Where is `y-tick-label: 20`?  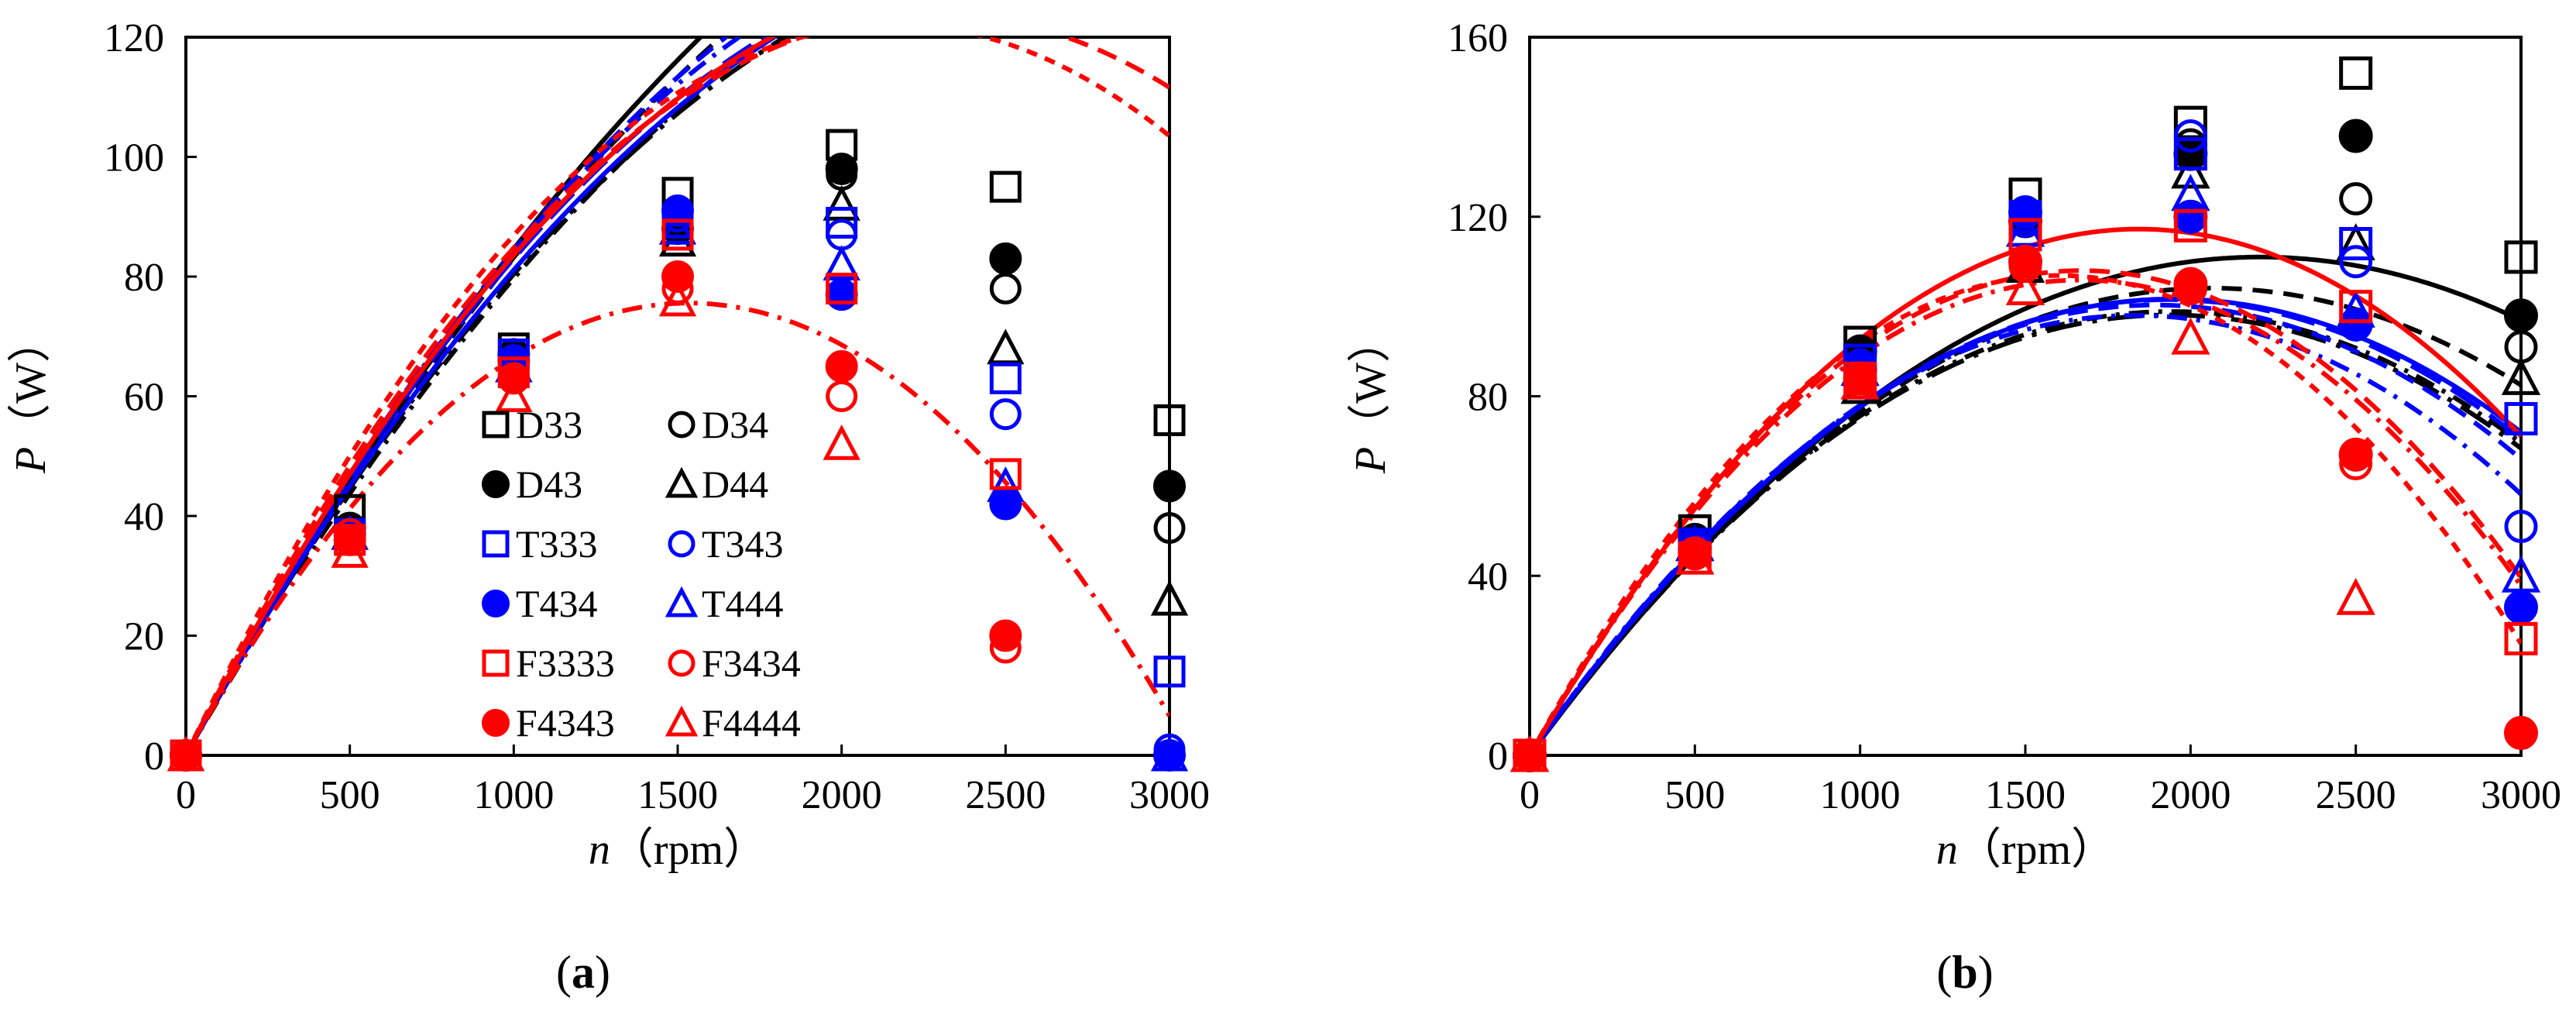
y-tick-label: 20 is located at coordinates (144, 637).